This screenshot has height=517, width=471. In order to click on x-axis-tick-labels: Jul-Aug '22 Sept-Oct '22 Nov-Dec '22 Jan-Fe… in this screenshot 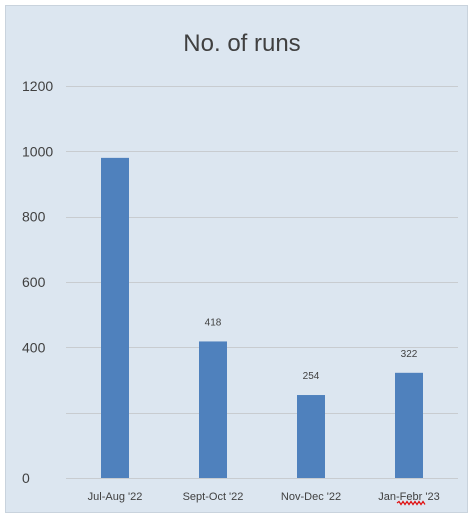, I will do `click(264, 498)`.